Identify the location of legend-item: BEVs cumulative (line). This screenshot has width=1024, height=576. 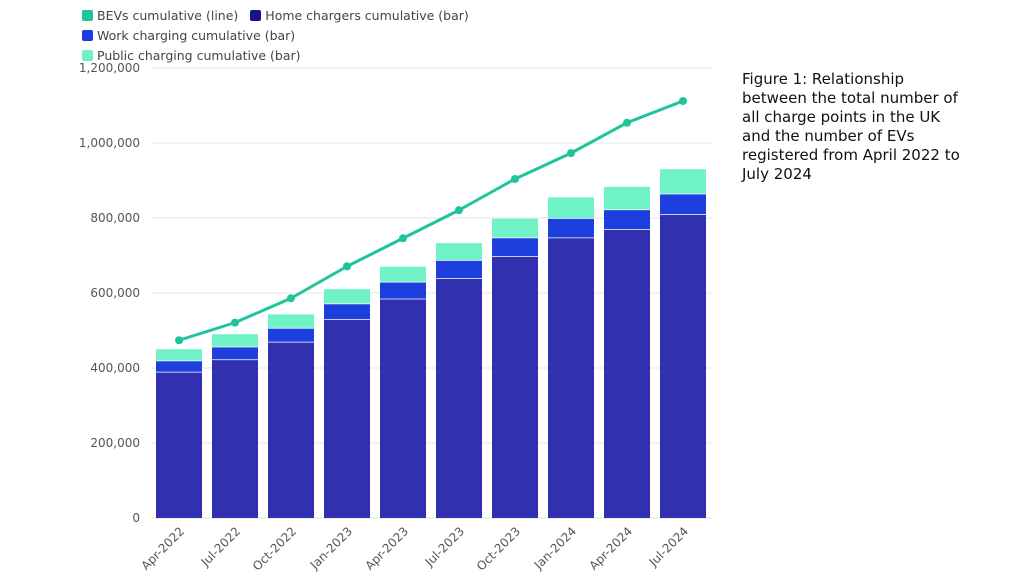
(160, 15).